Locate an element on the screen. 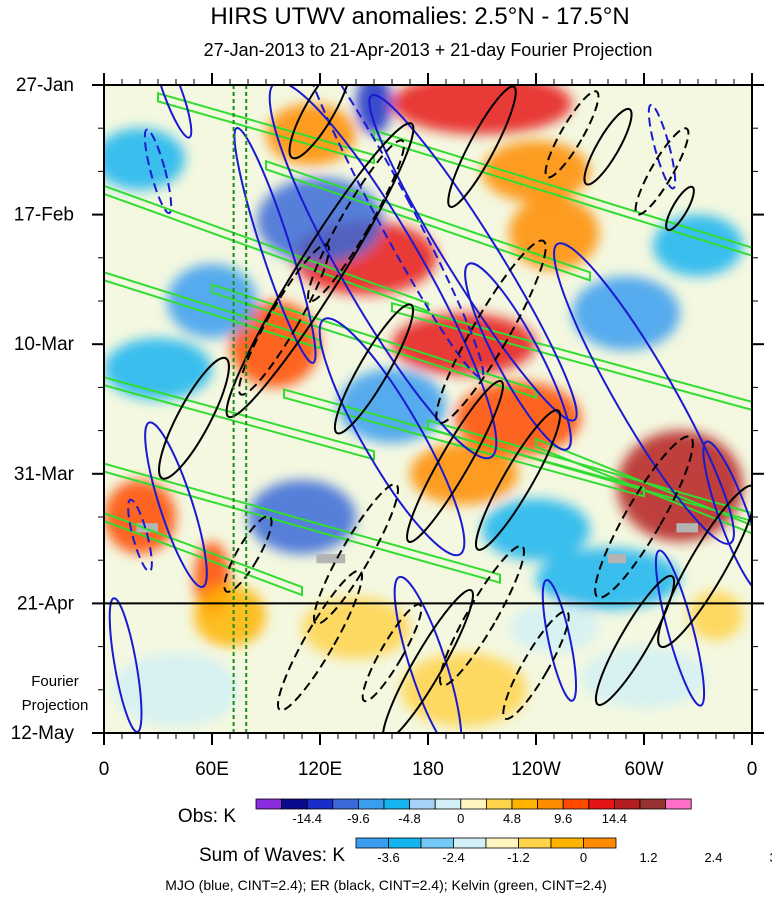 Image resolution: width=772 pixels, height=899 pixels. obs-colorbar-label: Obs: K is located at coordinates (207, 816).